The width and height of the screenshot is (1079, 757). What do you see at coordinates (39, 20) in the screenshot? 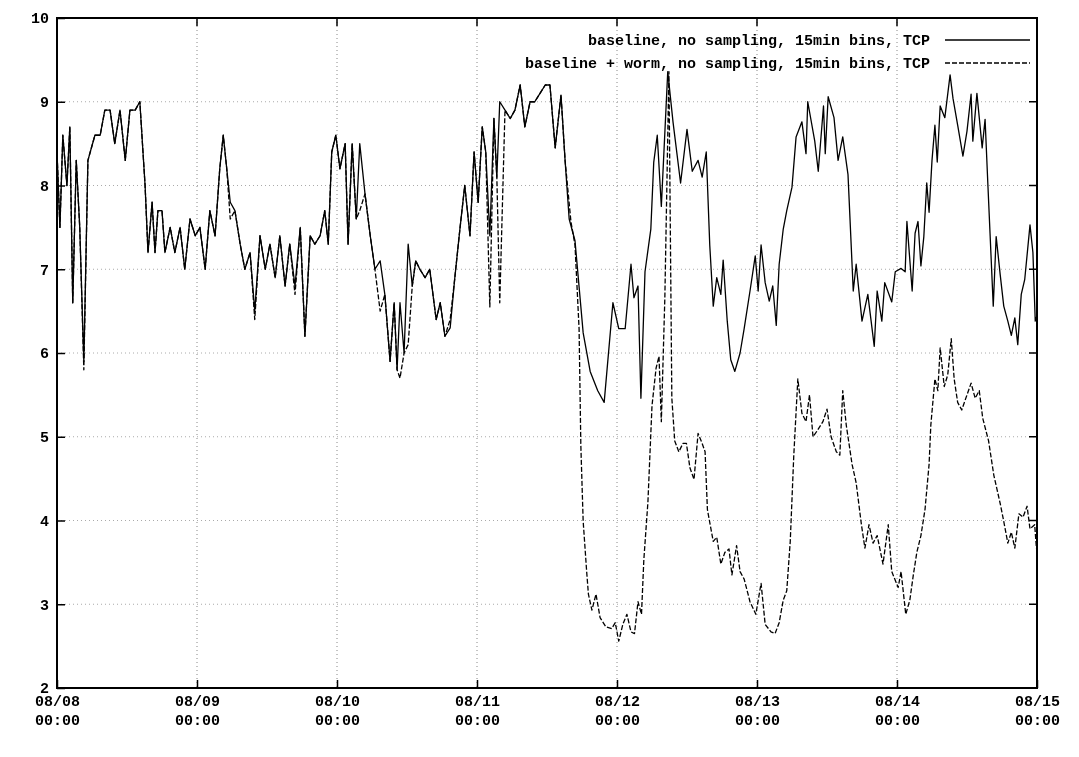
I see `y-tick-label: 10` at bounding box center [39, 20].